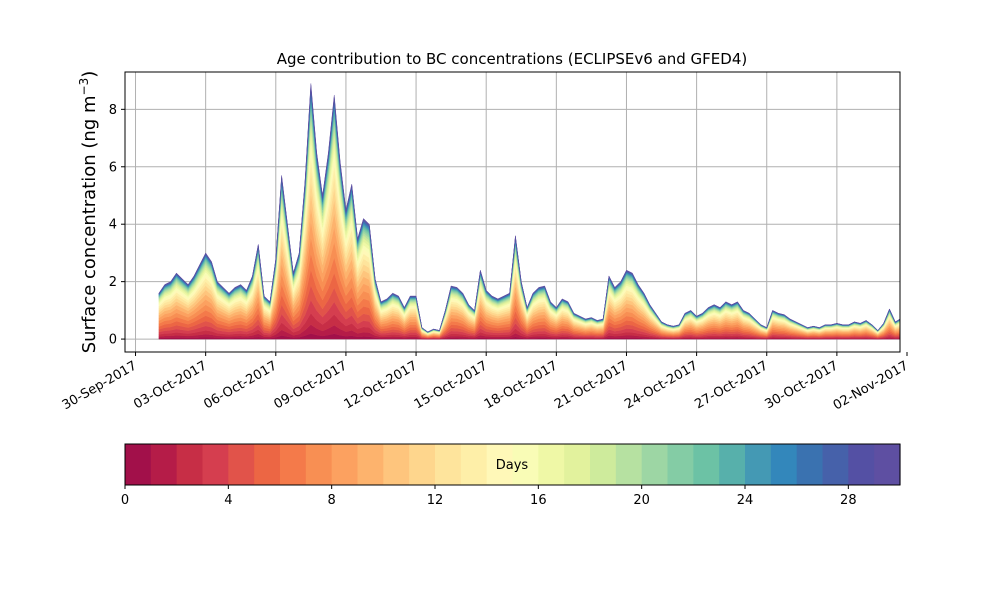 This screenshot has height=604, width=1000. What do you see at coordinates (661, 385) in the screenshot?
I see `x-tick-label: 24-Oct-2017` at bounding box center [661, 385].